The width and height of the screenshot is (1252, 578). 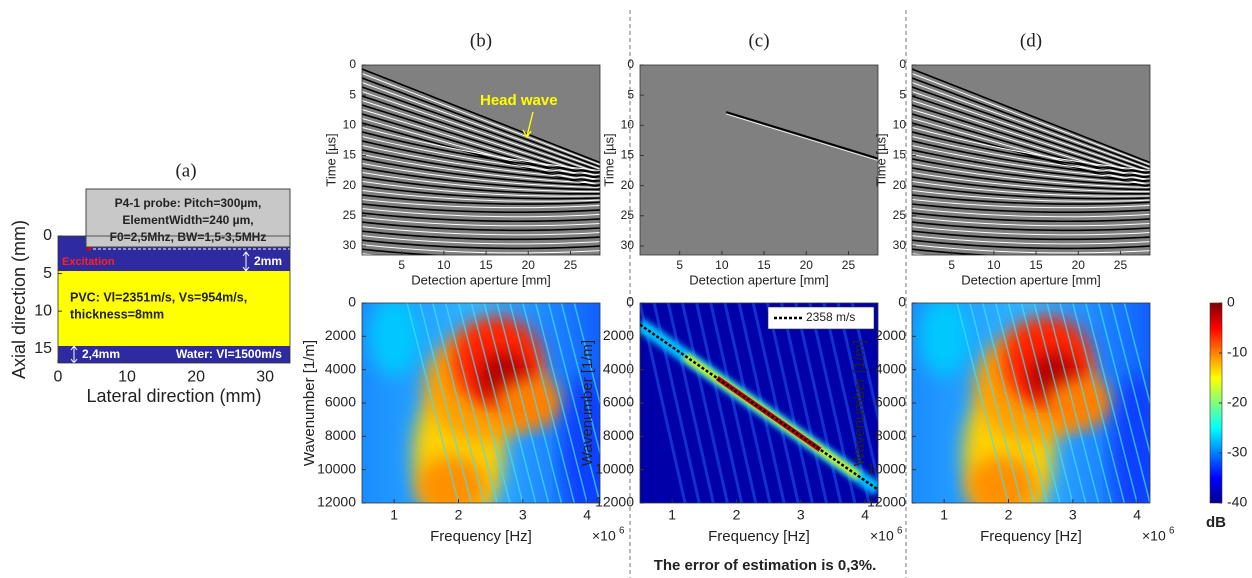 I want to click on legend-box, so click(x=821, y=318).